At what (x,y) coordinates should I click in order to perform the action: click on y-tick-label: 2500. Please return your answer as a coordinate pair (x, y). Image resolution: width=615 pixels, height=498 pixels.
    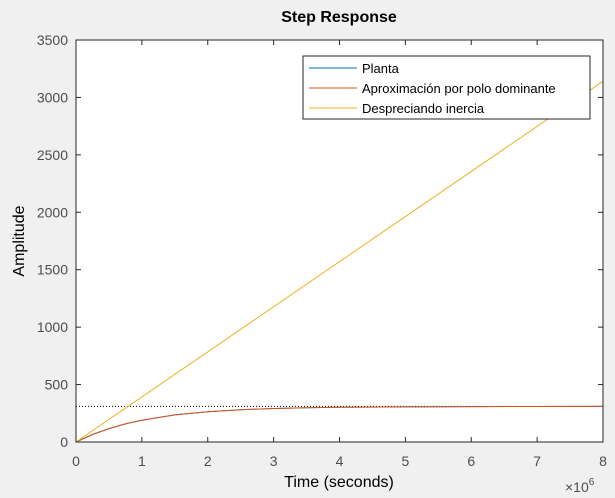
    Looking at the image, I should click on (52, 155).